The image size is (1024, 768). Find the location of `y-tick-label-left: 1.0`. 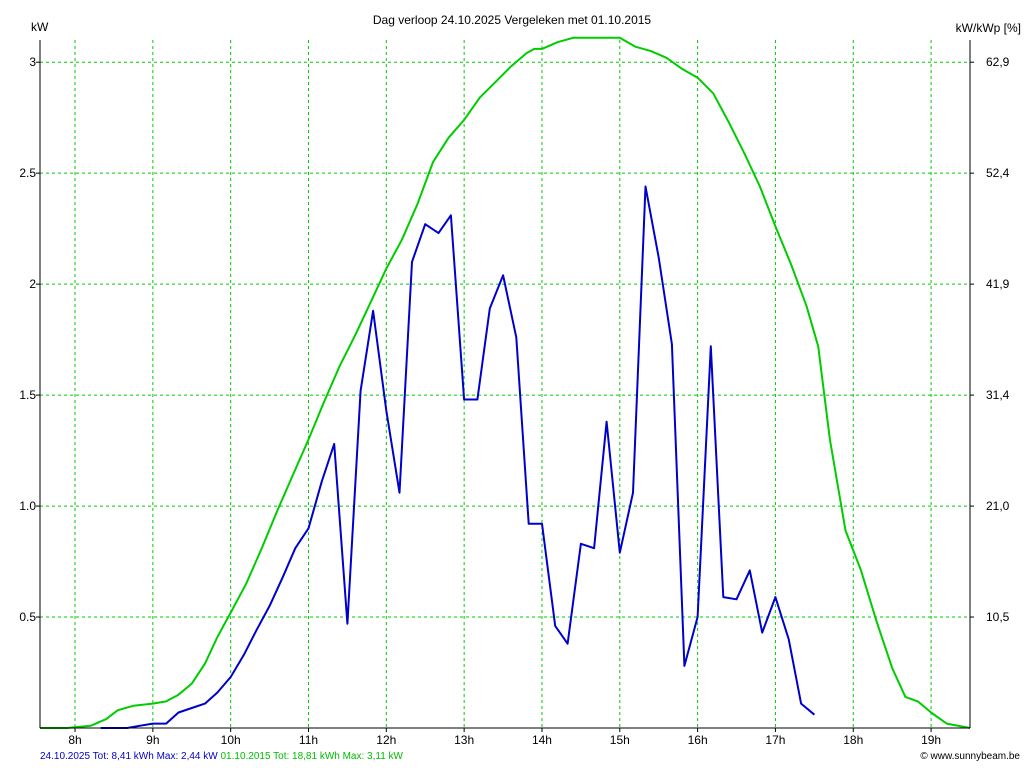

y-tick-label-left: 1.0 is located at coordinates (27, 506).